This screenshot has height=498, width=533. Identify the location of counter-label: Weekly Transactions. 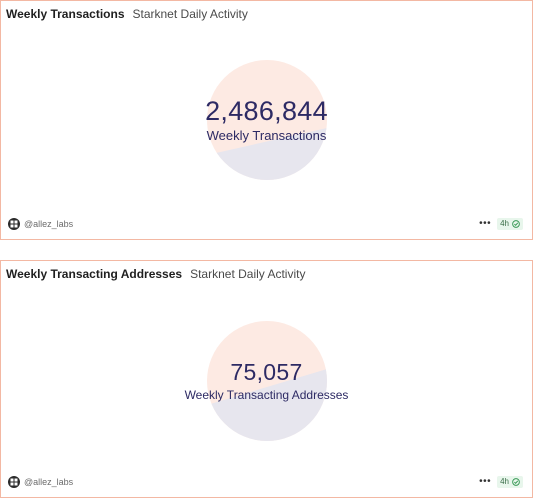
(266, 135).